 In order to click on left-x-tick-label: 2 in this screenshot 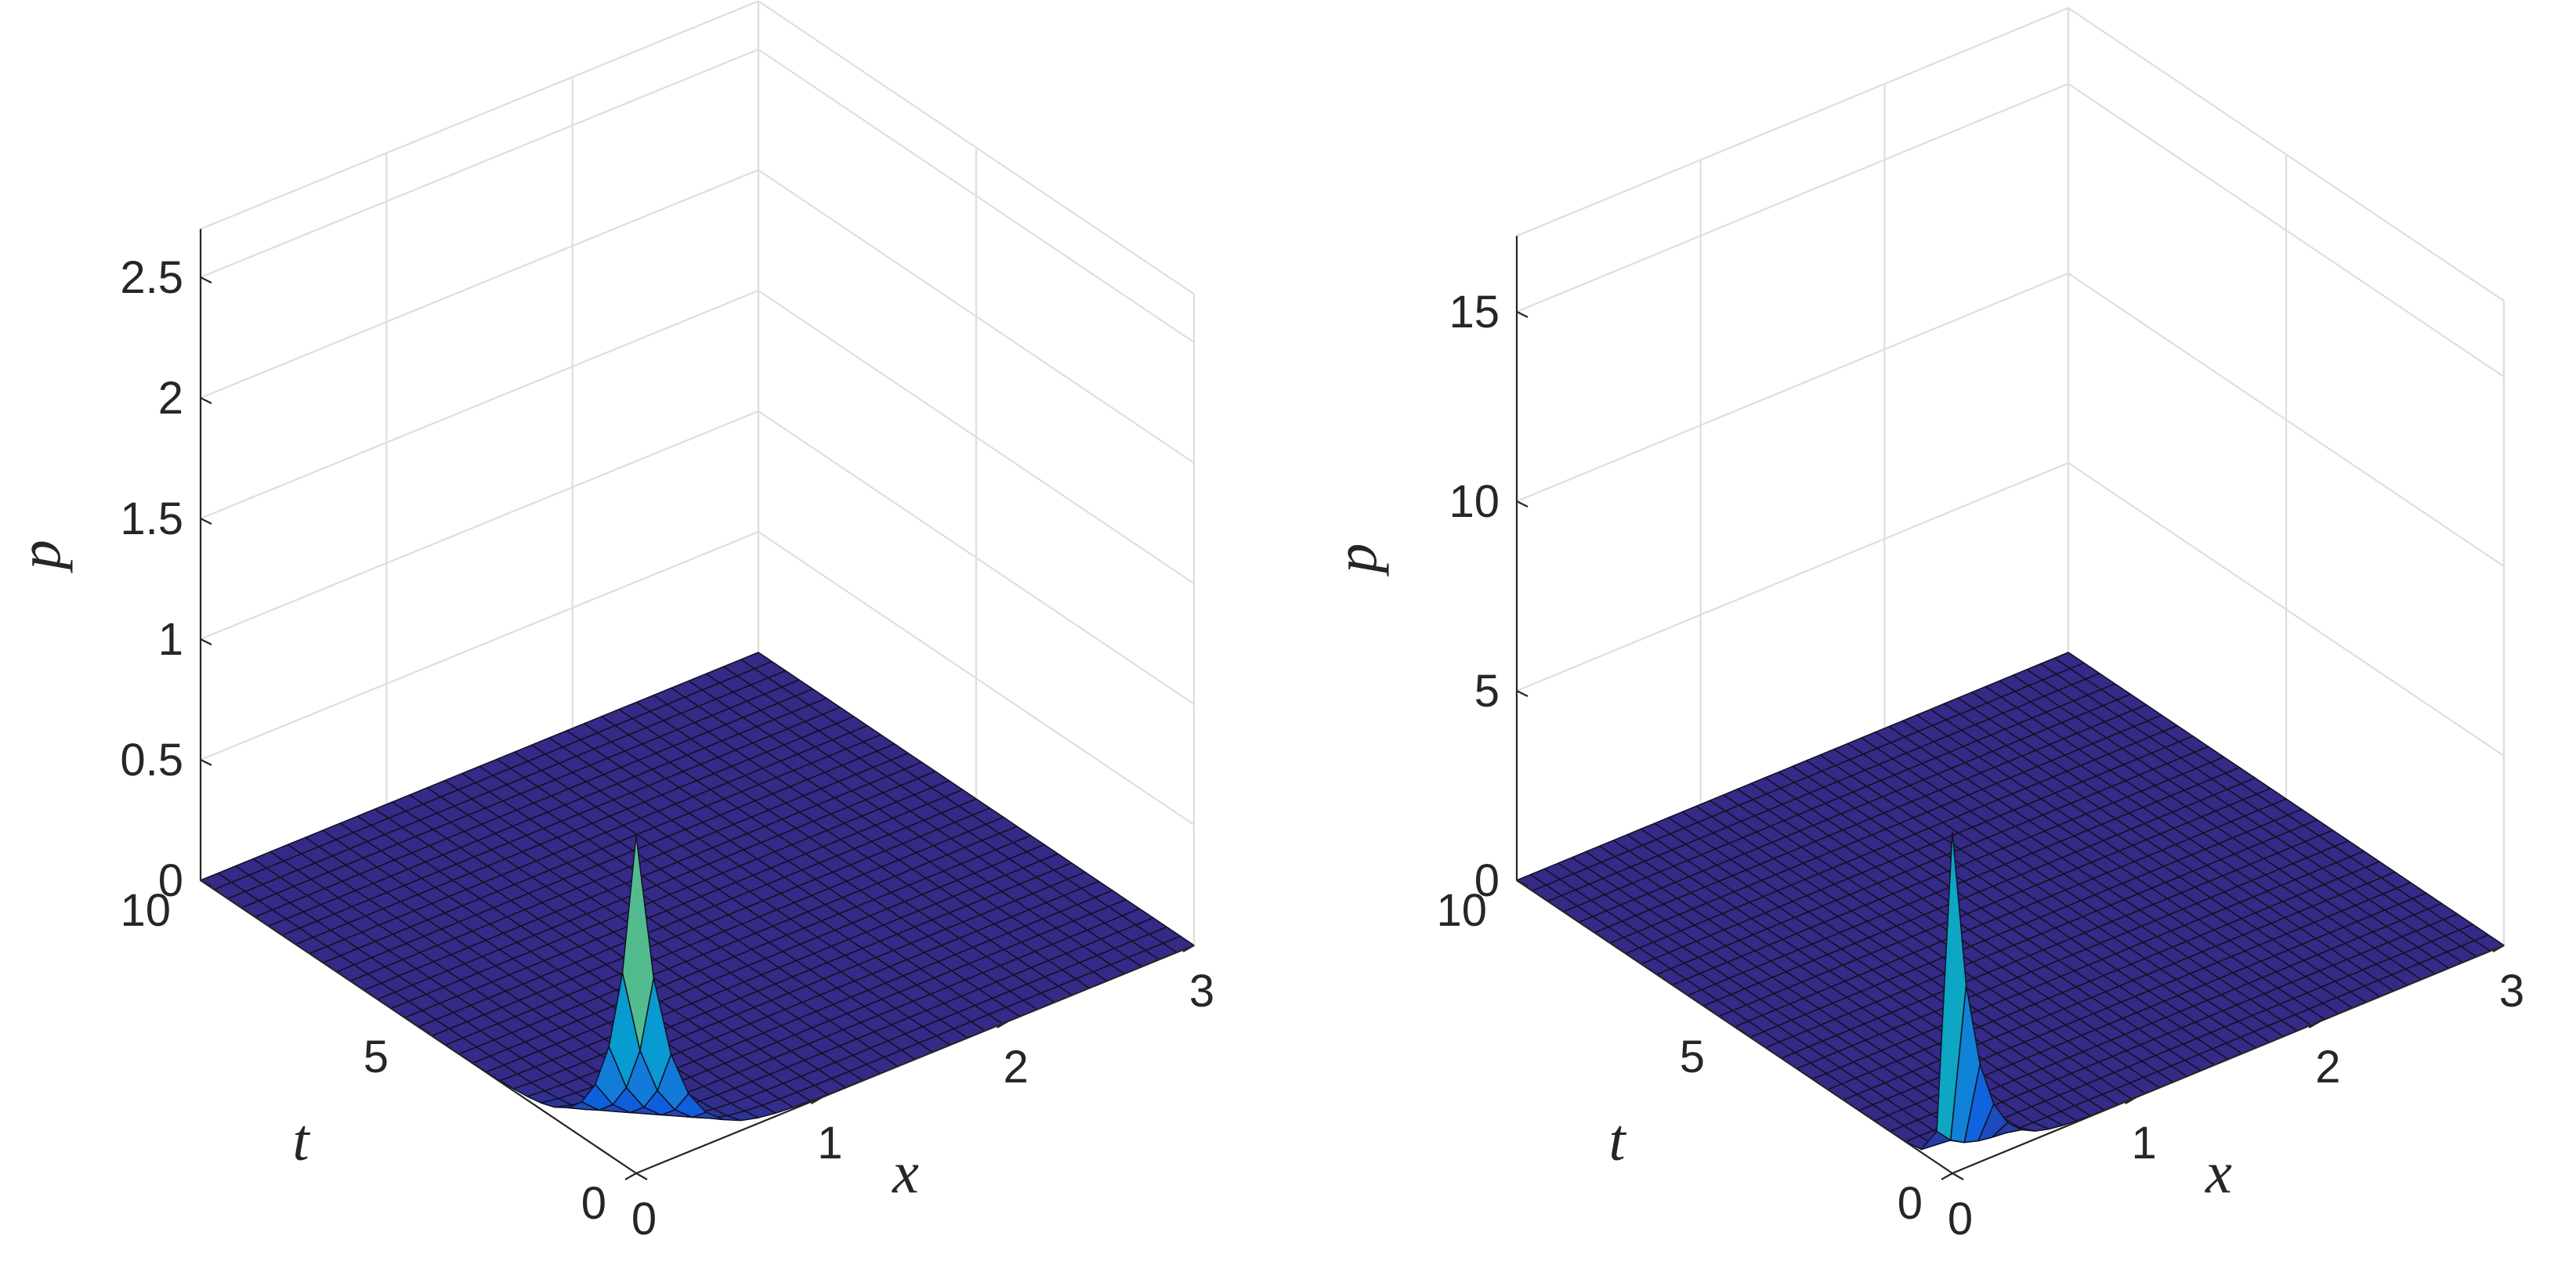, I will do `click(1017, 1068)`.